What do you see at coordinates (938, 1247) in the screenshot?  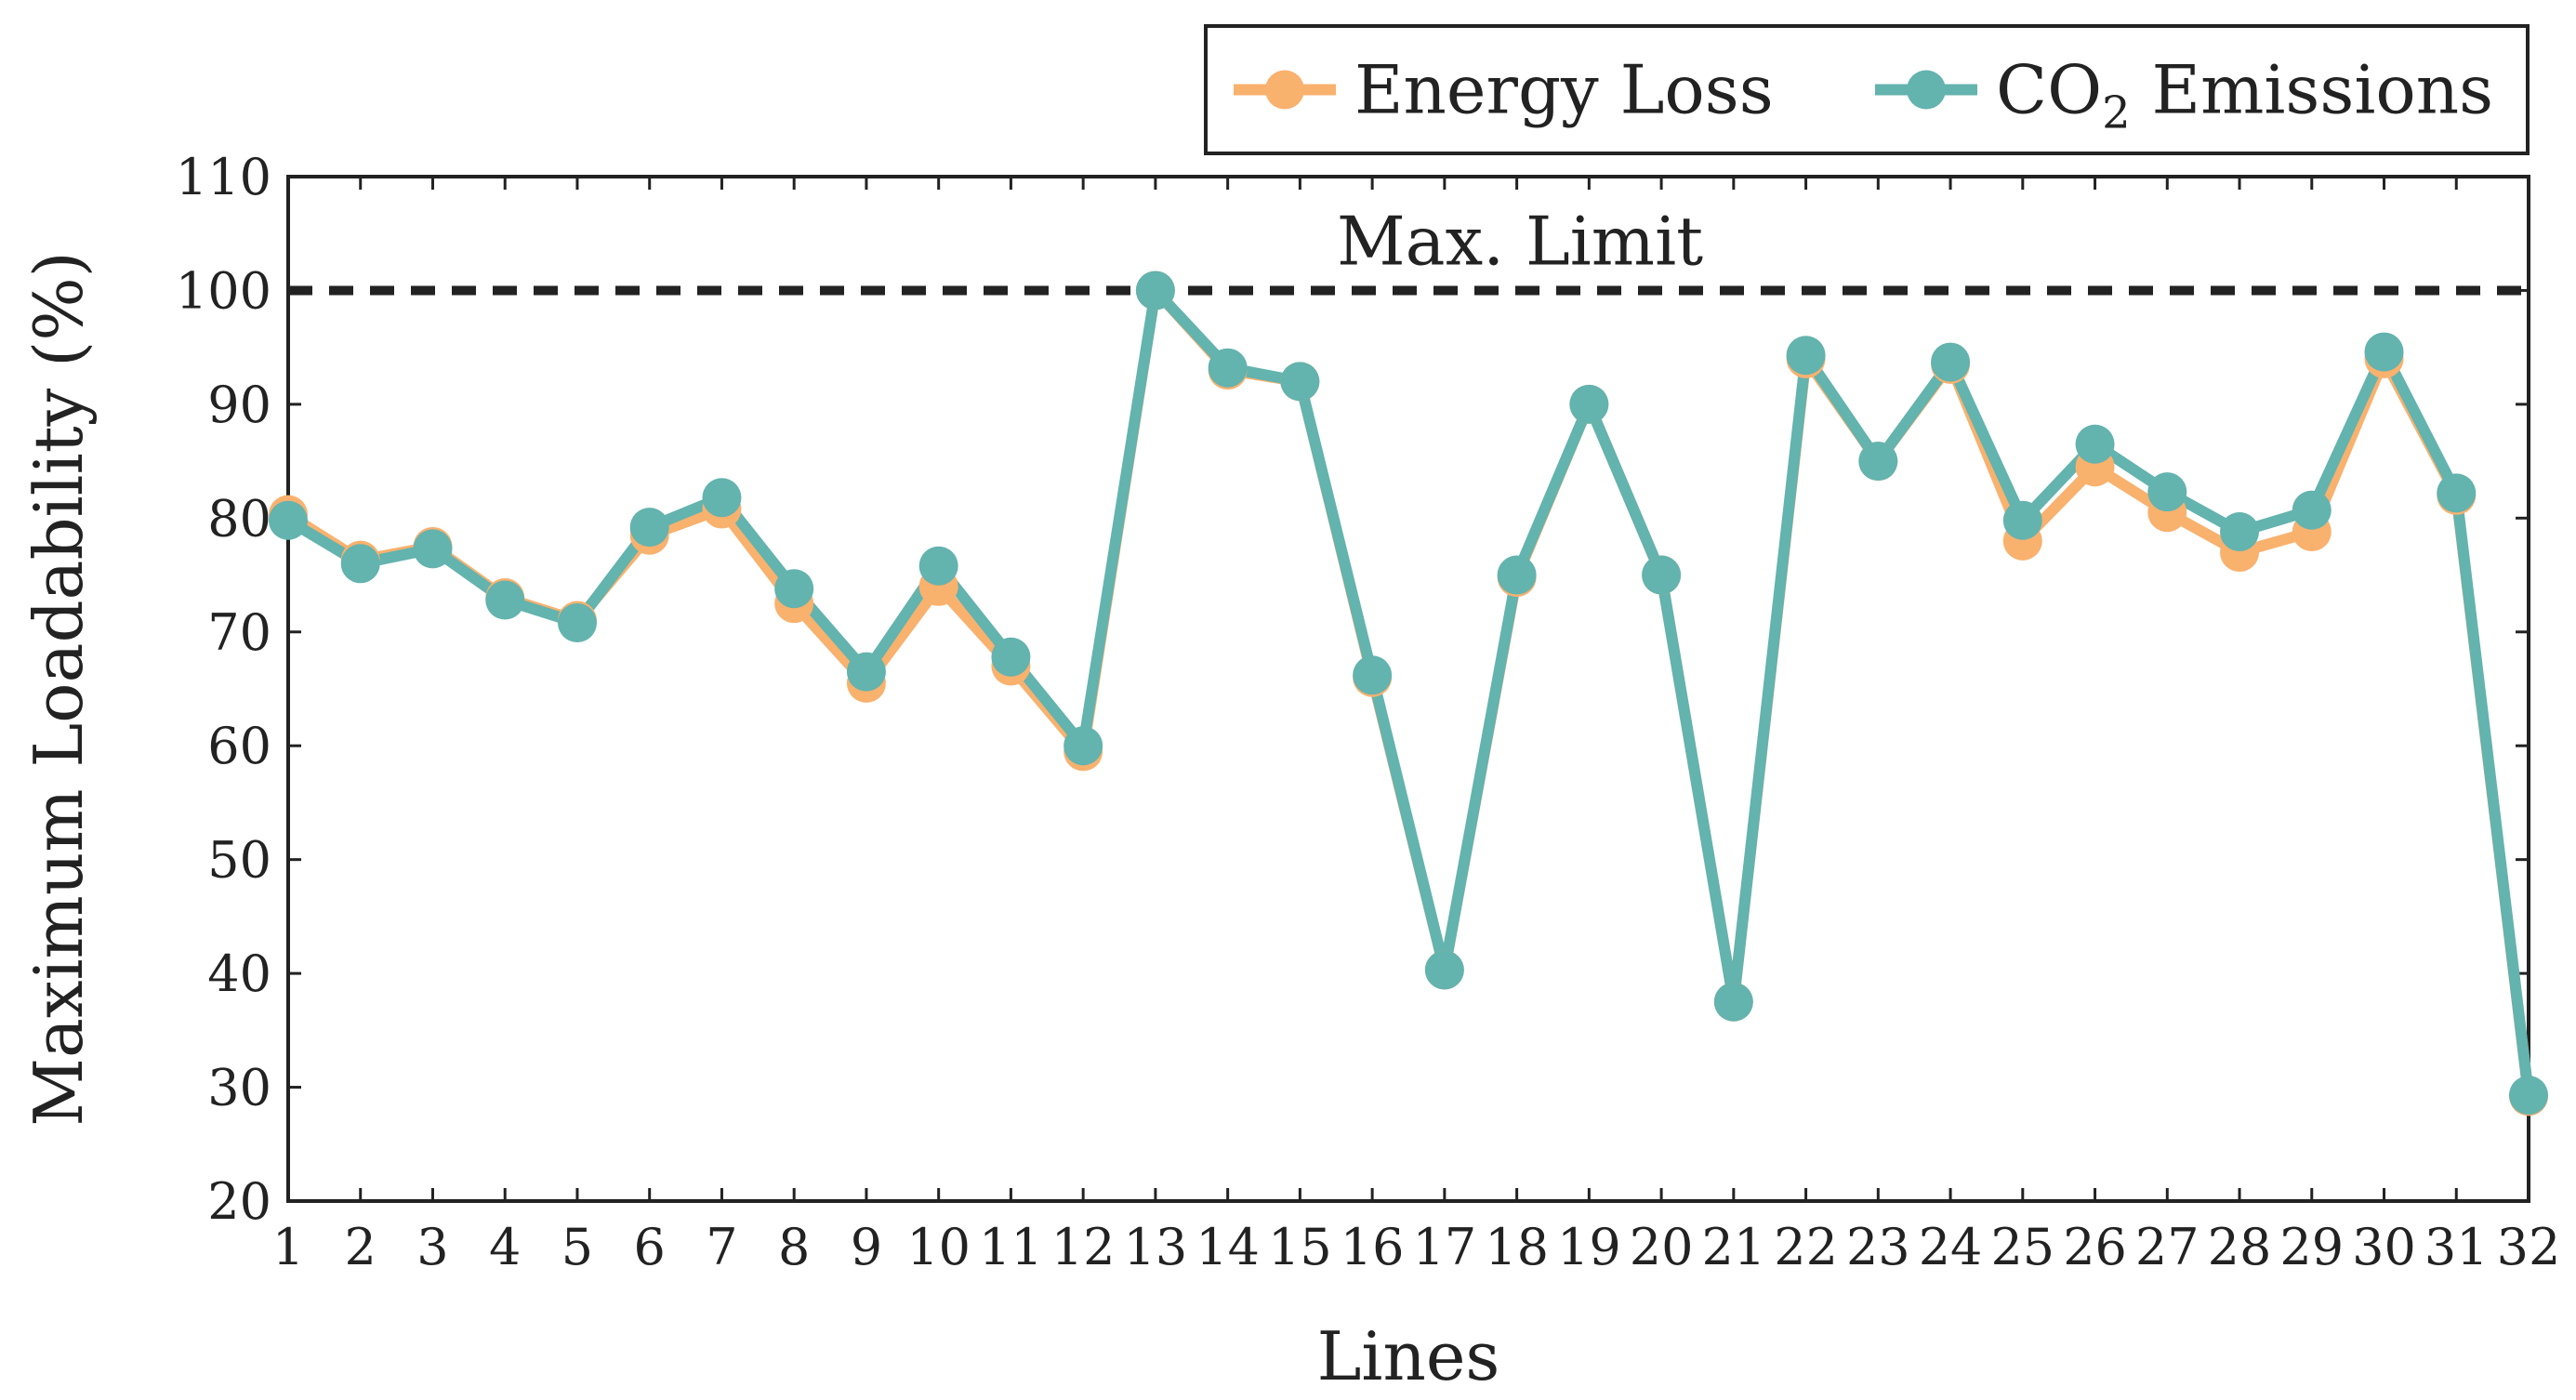 I see `x-tick-label: 10` at bounding box center [938, 1247].